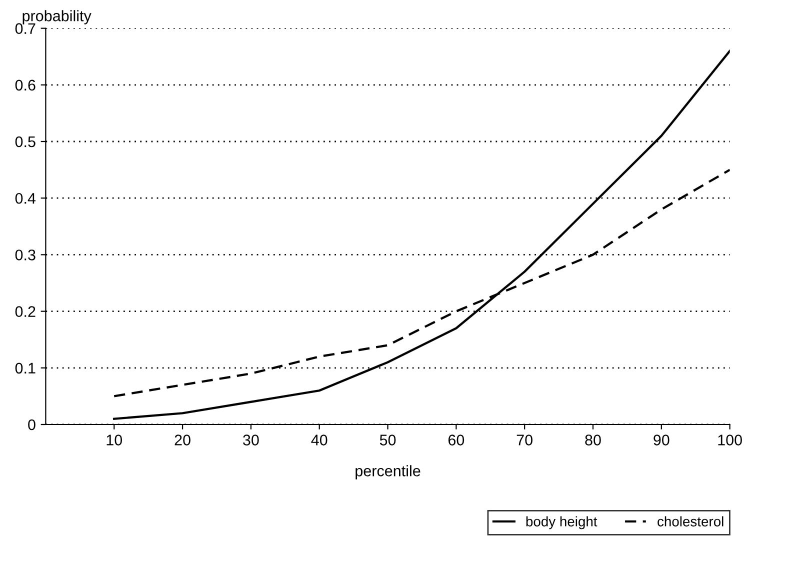 The image size is (802, 566). I want to click on x-tick-label: 30, so click(251, 440).